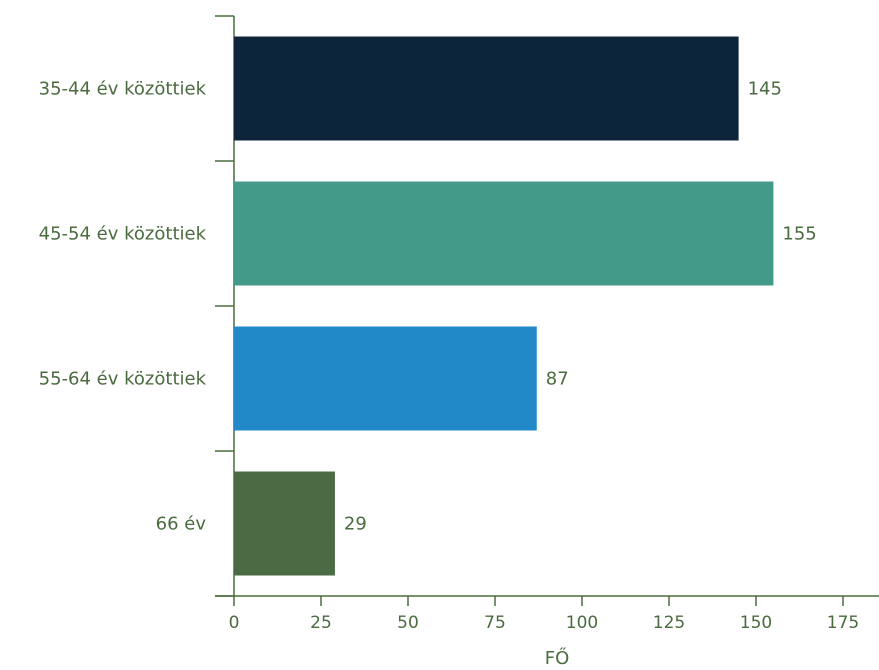 The height and width of the screenshot is (670, 879). Describe the element at coordinates (495, 623) in the screenshot. I see `x-tick-label: 75` at that location.